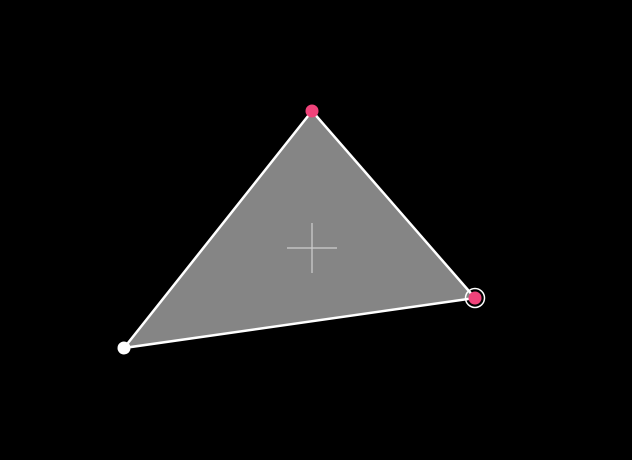  What do you see at coordinates (312, 111) in the screenshot?
I see `vertex-handle-top` at bounding box center [312, 111].